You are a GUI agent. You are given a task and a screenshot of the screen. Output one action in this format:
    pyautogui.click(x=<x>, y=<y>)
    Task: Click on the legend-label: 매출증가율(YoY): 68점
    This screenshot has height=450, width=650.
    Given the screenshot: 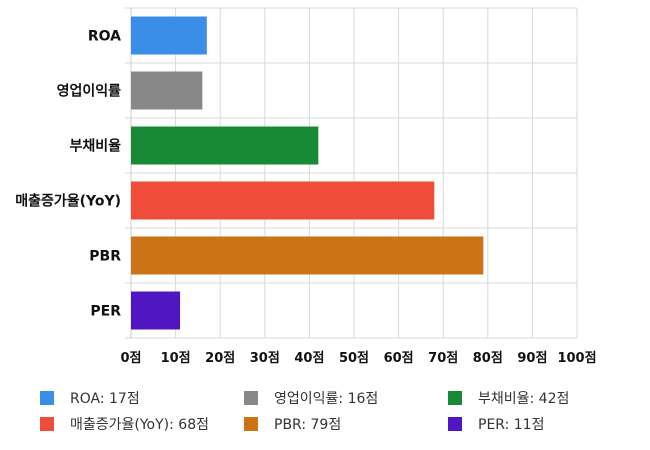 What is the action you would take?
    pyautogui.click(x=139, y=425)
    